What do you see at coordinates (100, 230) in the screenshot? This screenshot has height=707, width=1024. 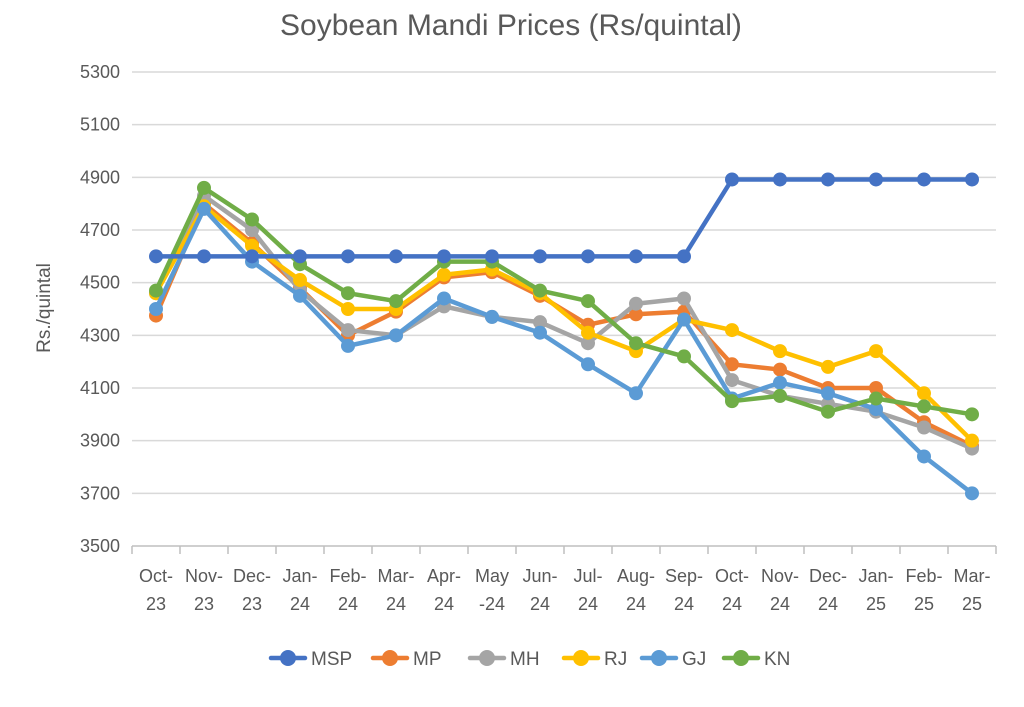 I see `y-tick-label: 4700` at bounding box center [100, 230].